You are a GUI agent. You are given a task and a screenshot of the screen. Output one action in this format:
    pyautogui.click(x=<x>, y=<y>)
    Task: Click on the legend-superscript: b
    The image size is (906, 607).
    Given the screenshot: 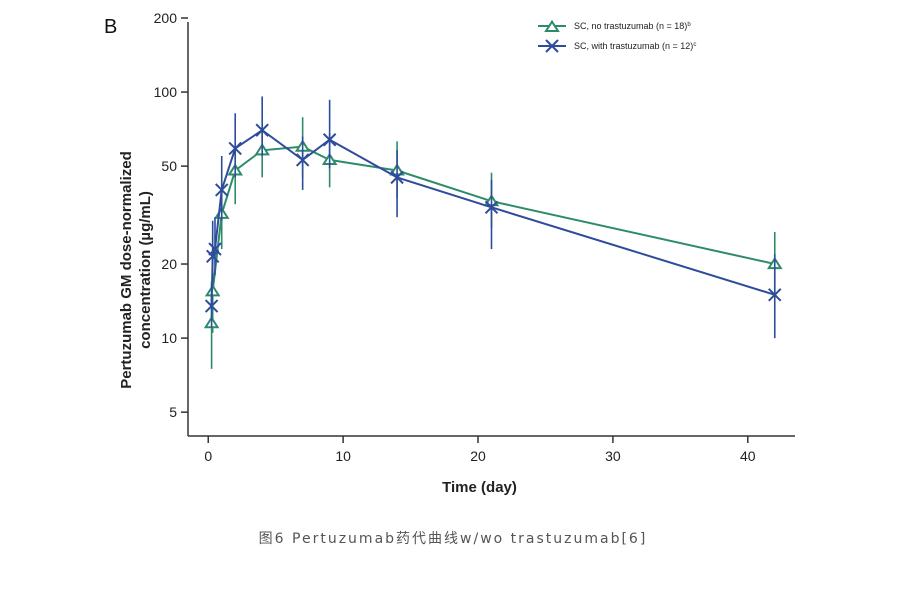 What is the action you would take?
    pyautogui.click(x=689, y=25)
    